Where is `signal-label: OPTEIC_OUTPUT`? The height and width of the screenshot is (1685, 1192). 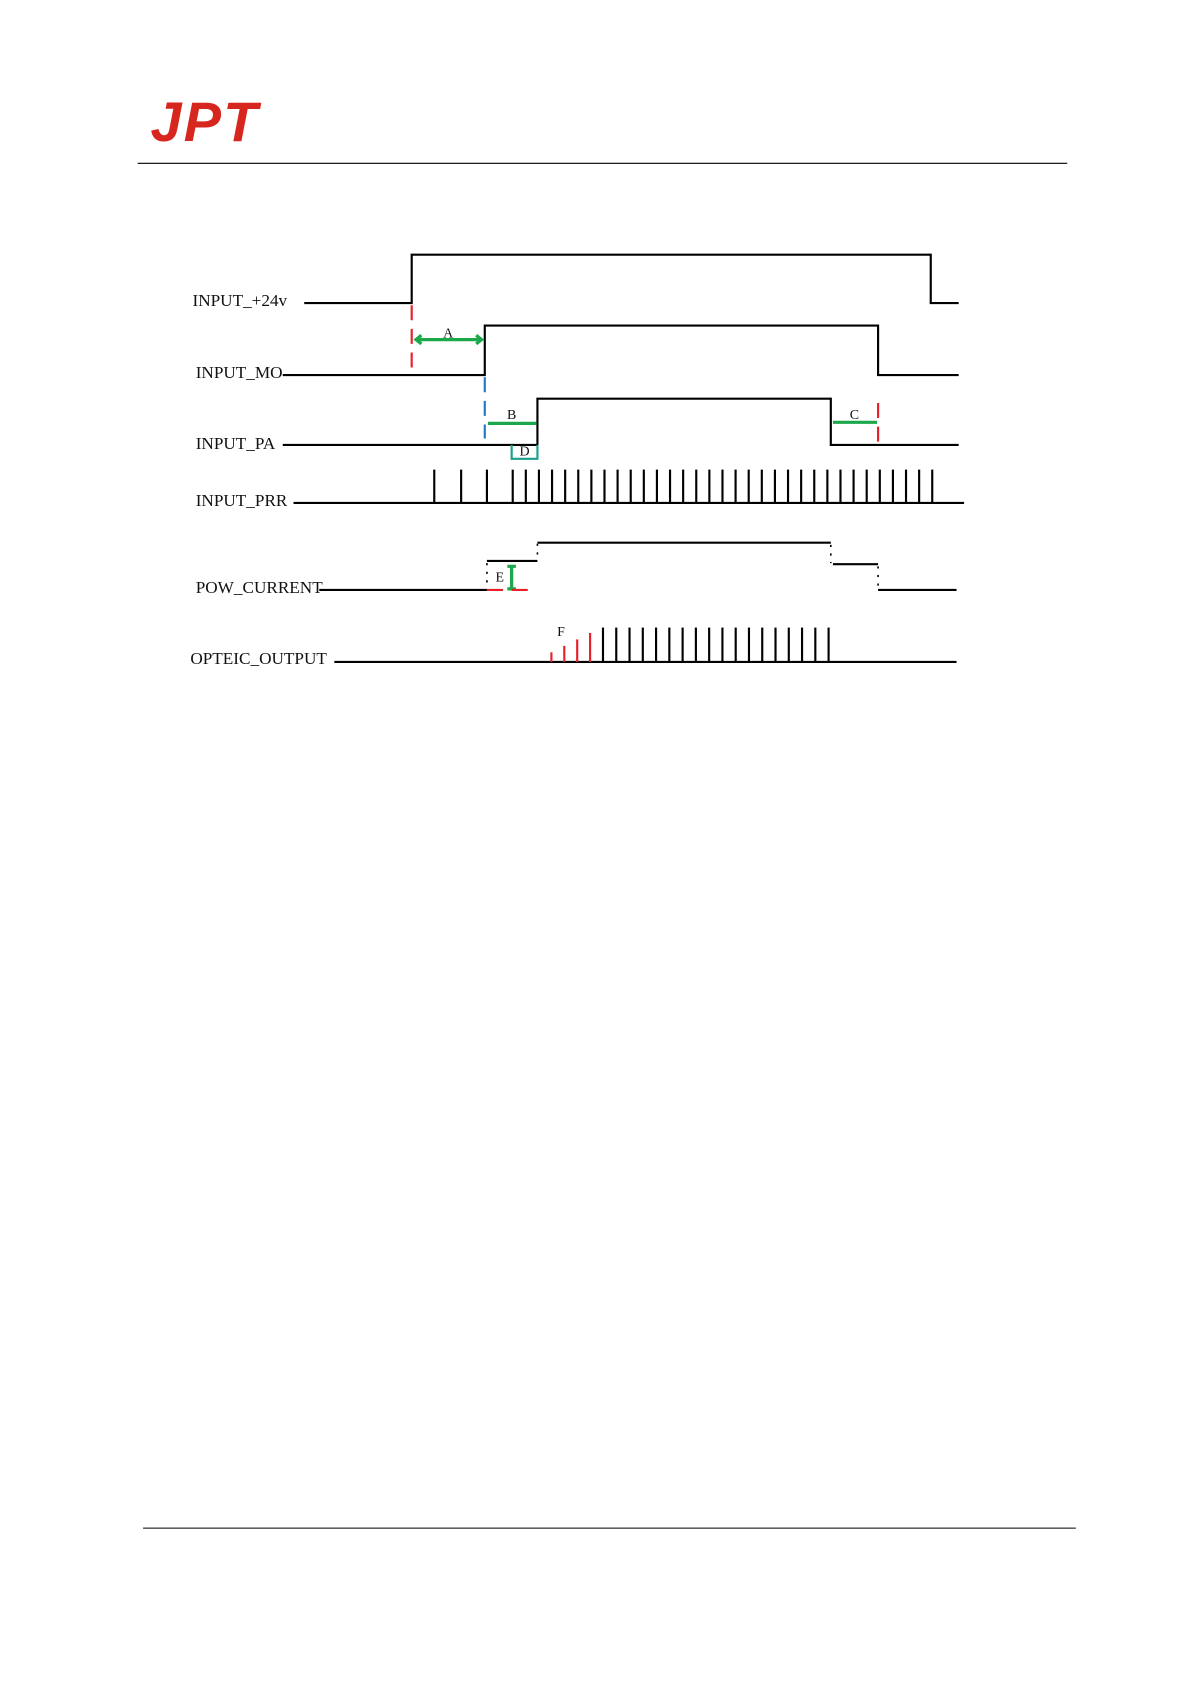 signal-label: OPTEIC_OUTPUT is located at coordinates (258, 658).